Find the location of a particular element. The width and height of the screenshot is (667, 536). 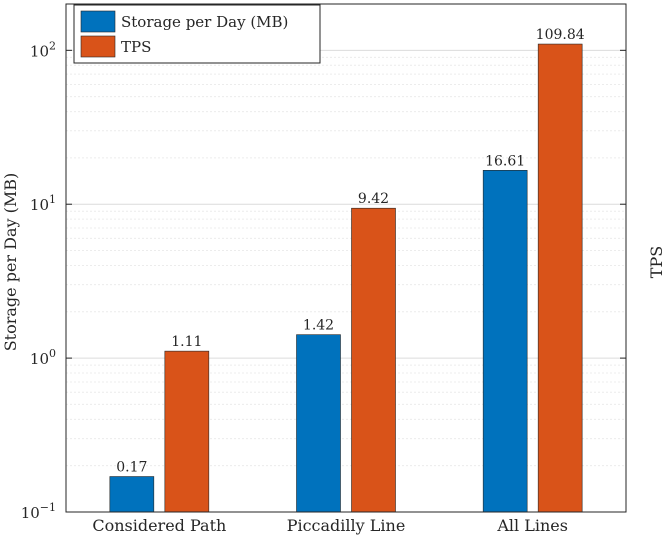

data-label: 0.17 is located at coordinates (131, 468).